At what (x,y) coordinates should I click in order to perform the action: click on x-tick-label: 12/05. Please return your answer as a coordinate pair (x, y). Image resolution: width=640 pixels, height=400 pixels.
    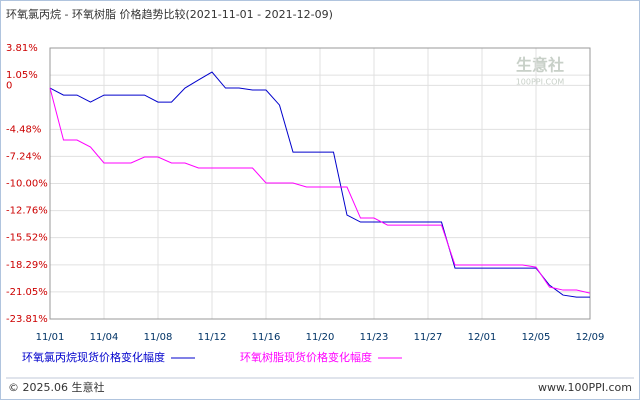
    Looking at the image, I should click on (536, 337).